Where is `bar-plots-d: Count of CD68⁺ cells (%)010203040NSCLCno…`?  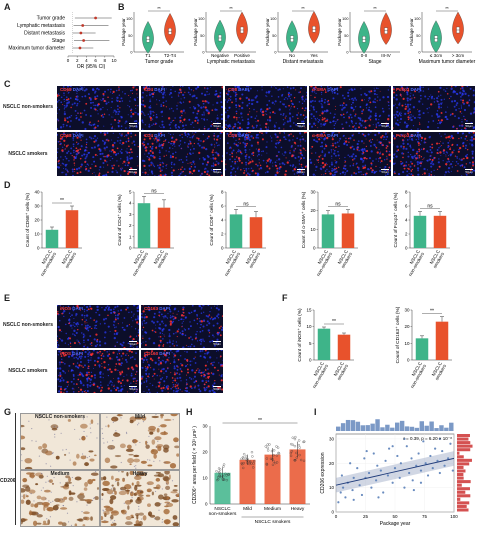
bar-plots-d: Count of CD68⁺ cells (%)010203040NSCLCno… is located at coordinates (237, 232).